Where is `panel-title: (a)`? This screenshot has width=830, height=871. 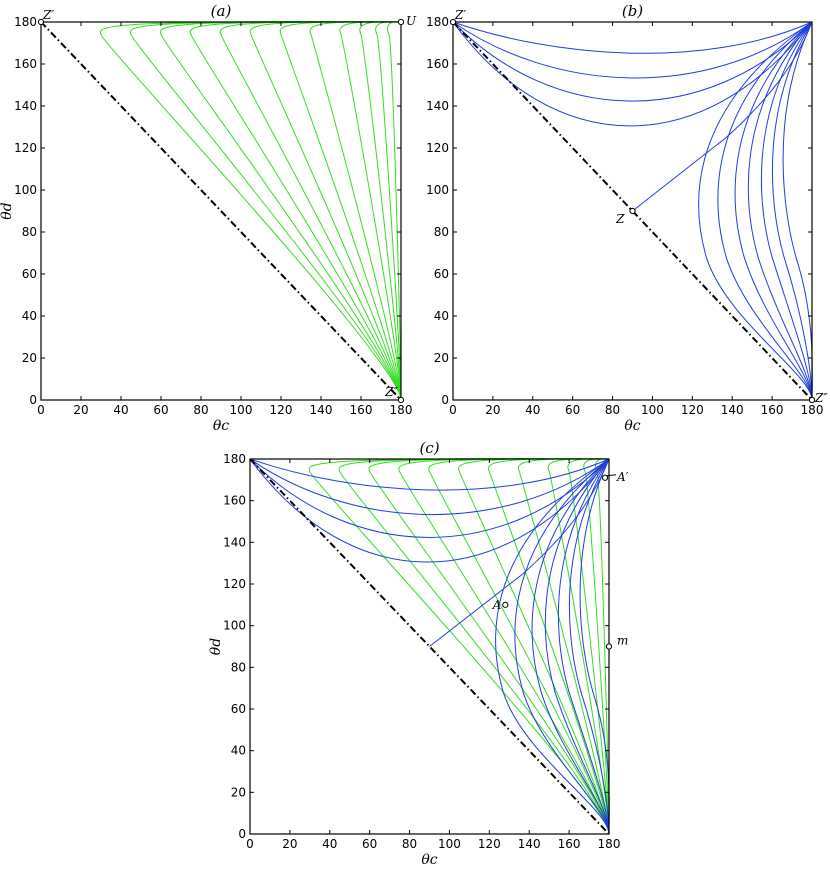 panel-title: (a) is located at coordinates (221, 11).